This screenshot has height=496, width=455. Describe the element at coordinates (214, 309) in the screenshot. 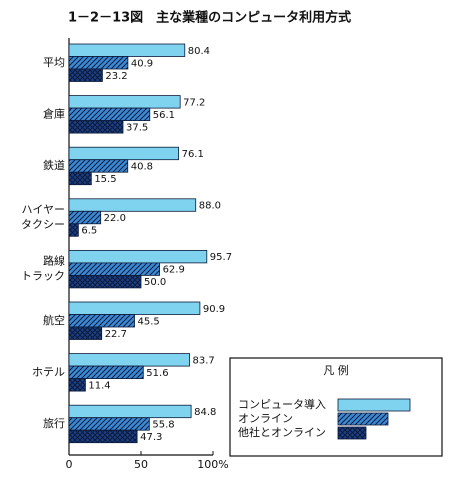

I see `value-label: 90.9` at that location.